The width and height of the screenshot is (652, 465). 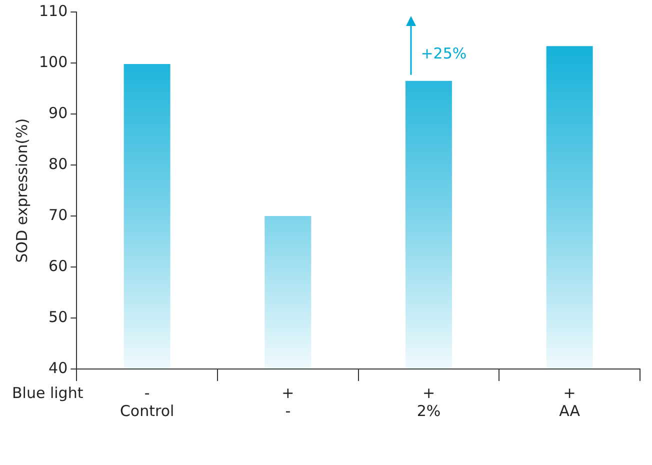 What do you see at coordinates (58, 317) in the screenshot?
I see `y-tick-label: 50` at bounding box center [58, 317].